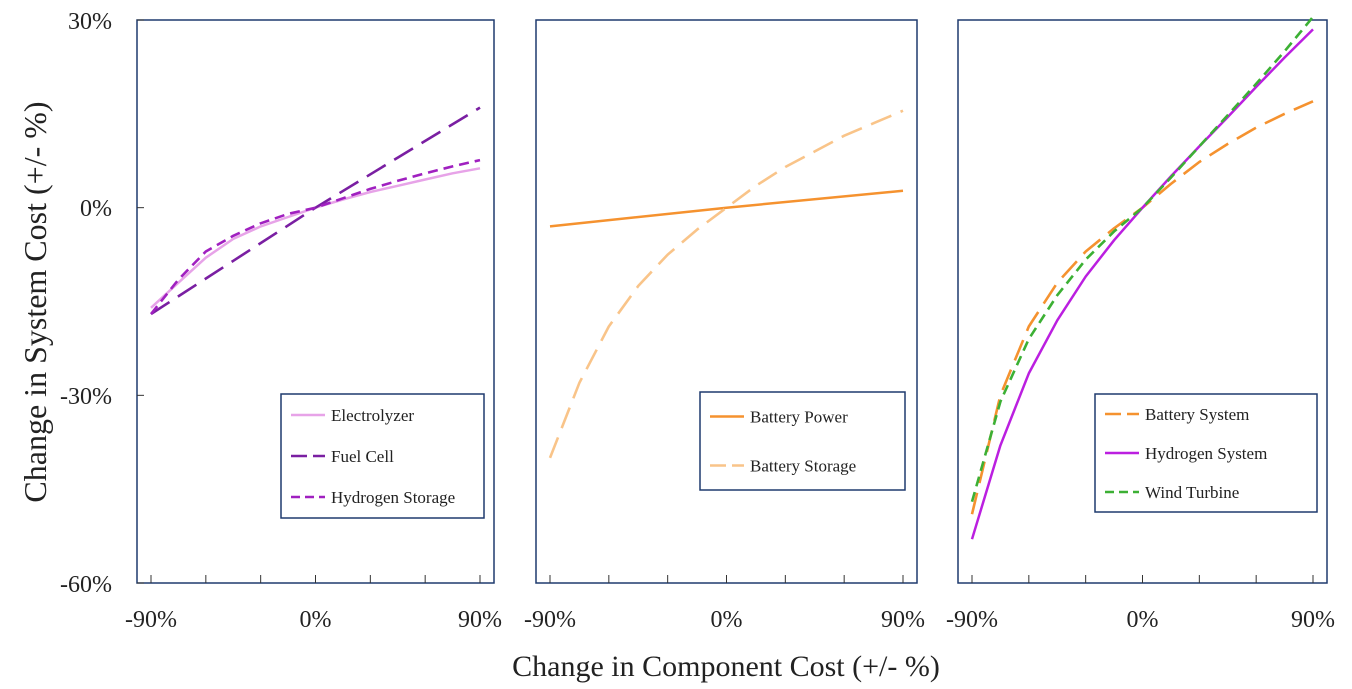 Image resolution: width=1352 pixels, height=689 pixels. I want to click on y-tick-label: -30%, so click(86, 397).